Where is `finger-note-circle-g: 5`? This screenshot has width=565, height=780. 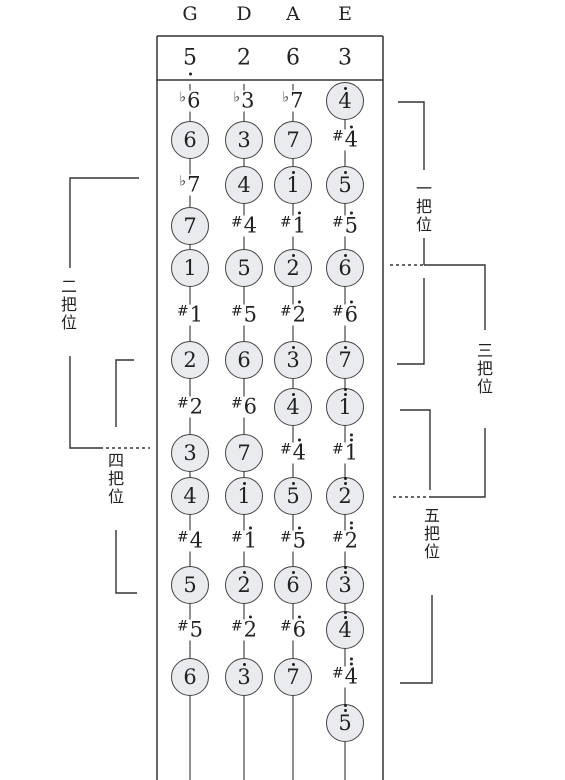
finger-note-circle-g: 5 is located at coordinates (190, 585).